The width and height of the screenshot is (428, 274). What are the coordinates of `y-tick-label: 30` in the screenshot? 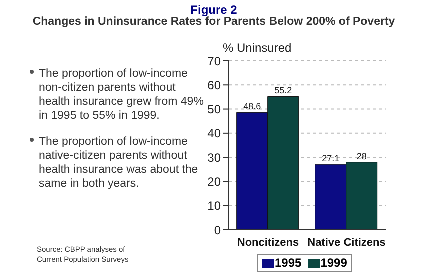 It's located at (215, 157).